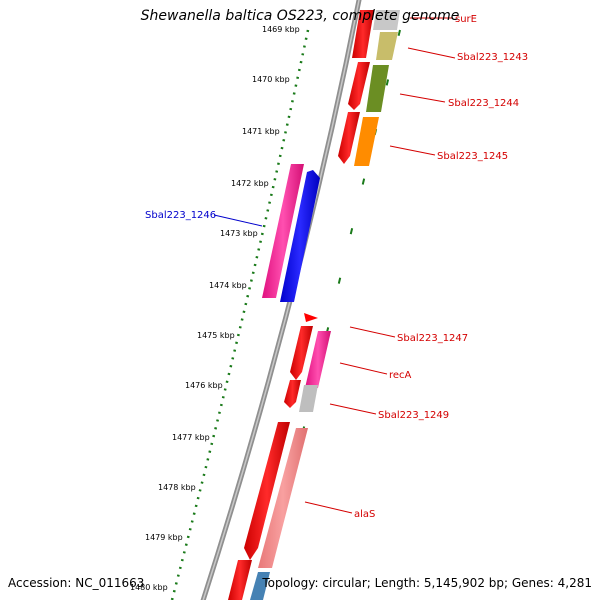  What do you see at coordinates (492, 57) in the screenshot?
I see `gene-label-sbal223-1243: Sbal223_1243` at bounding box center [492, 57].